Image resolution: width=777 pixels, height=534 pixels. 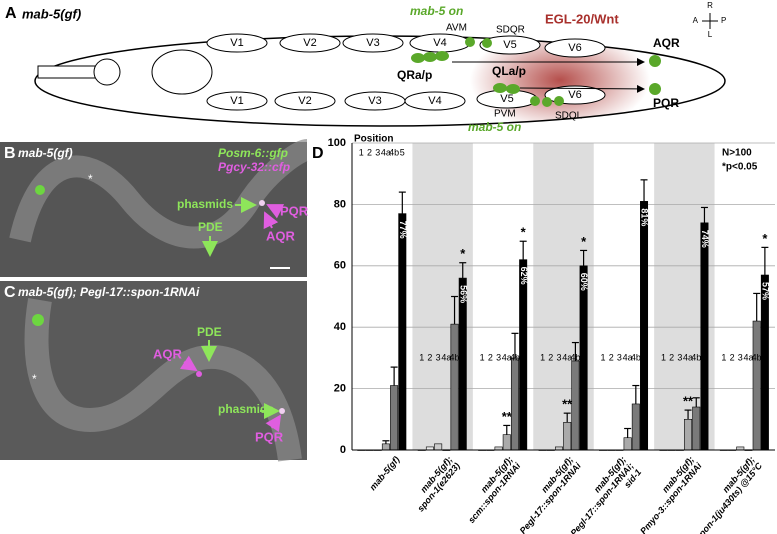 I want to click on annotation: mab-5 on, so click(x=436, y=11).